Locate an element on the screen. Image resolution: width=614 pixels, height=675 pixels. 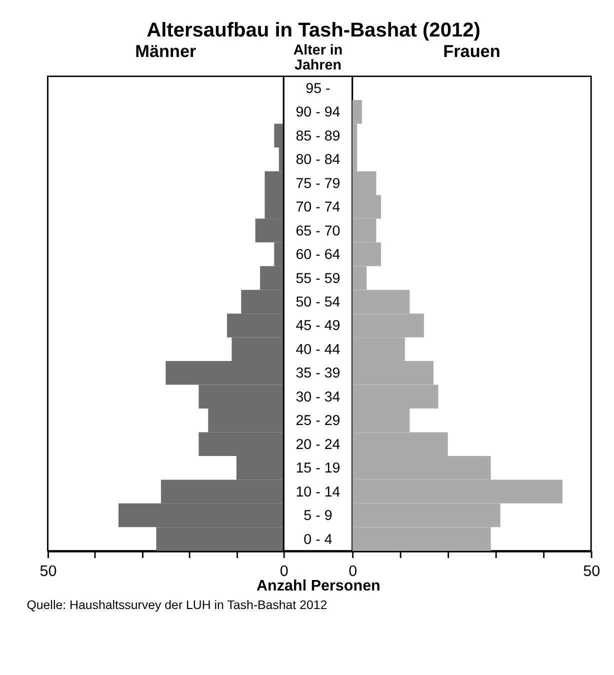
x-axis-title: Anzahl Personen is located at coordinates (318, 586).